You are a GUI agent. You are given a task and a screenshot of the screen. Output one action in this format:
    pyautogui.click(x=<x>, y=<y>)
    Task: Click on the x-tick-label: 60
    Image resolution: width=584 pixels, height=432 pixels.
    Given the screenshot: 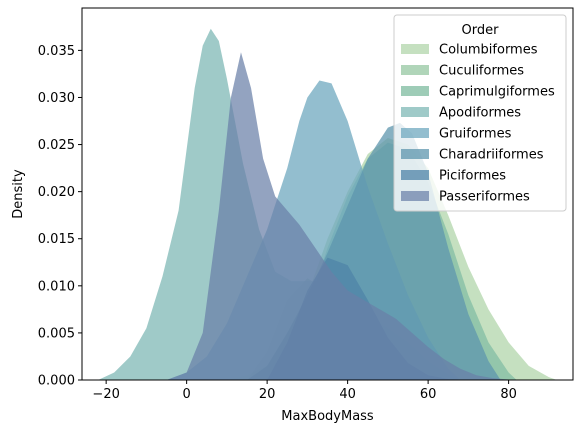 What is the action you would take?
    pyautogui.click(x=428, y=394)
    